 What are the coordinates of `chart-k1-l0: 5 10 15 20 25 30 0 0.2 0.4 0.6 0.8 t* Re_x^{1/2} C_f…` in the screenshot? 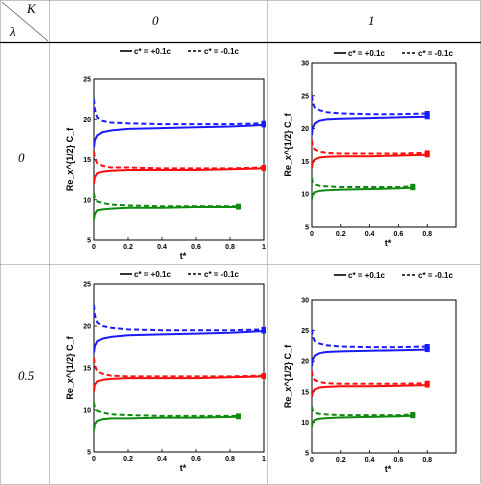 It's located at (370, 148).